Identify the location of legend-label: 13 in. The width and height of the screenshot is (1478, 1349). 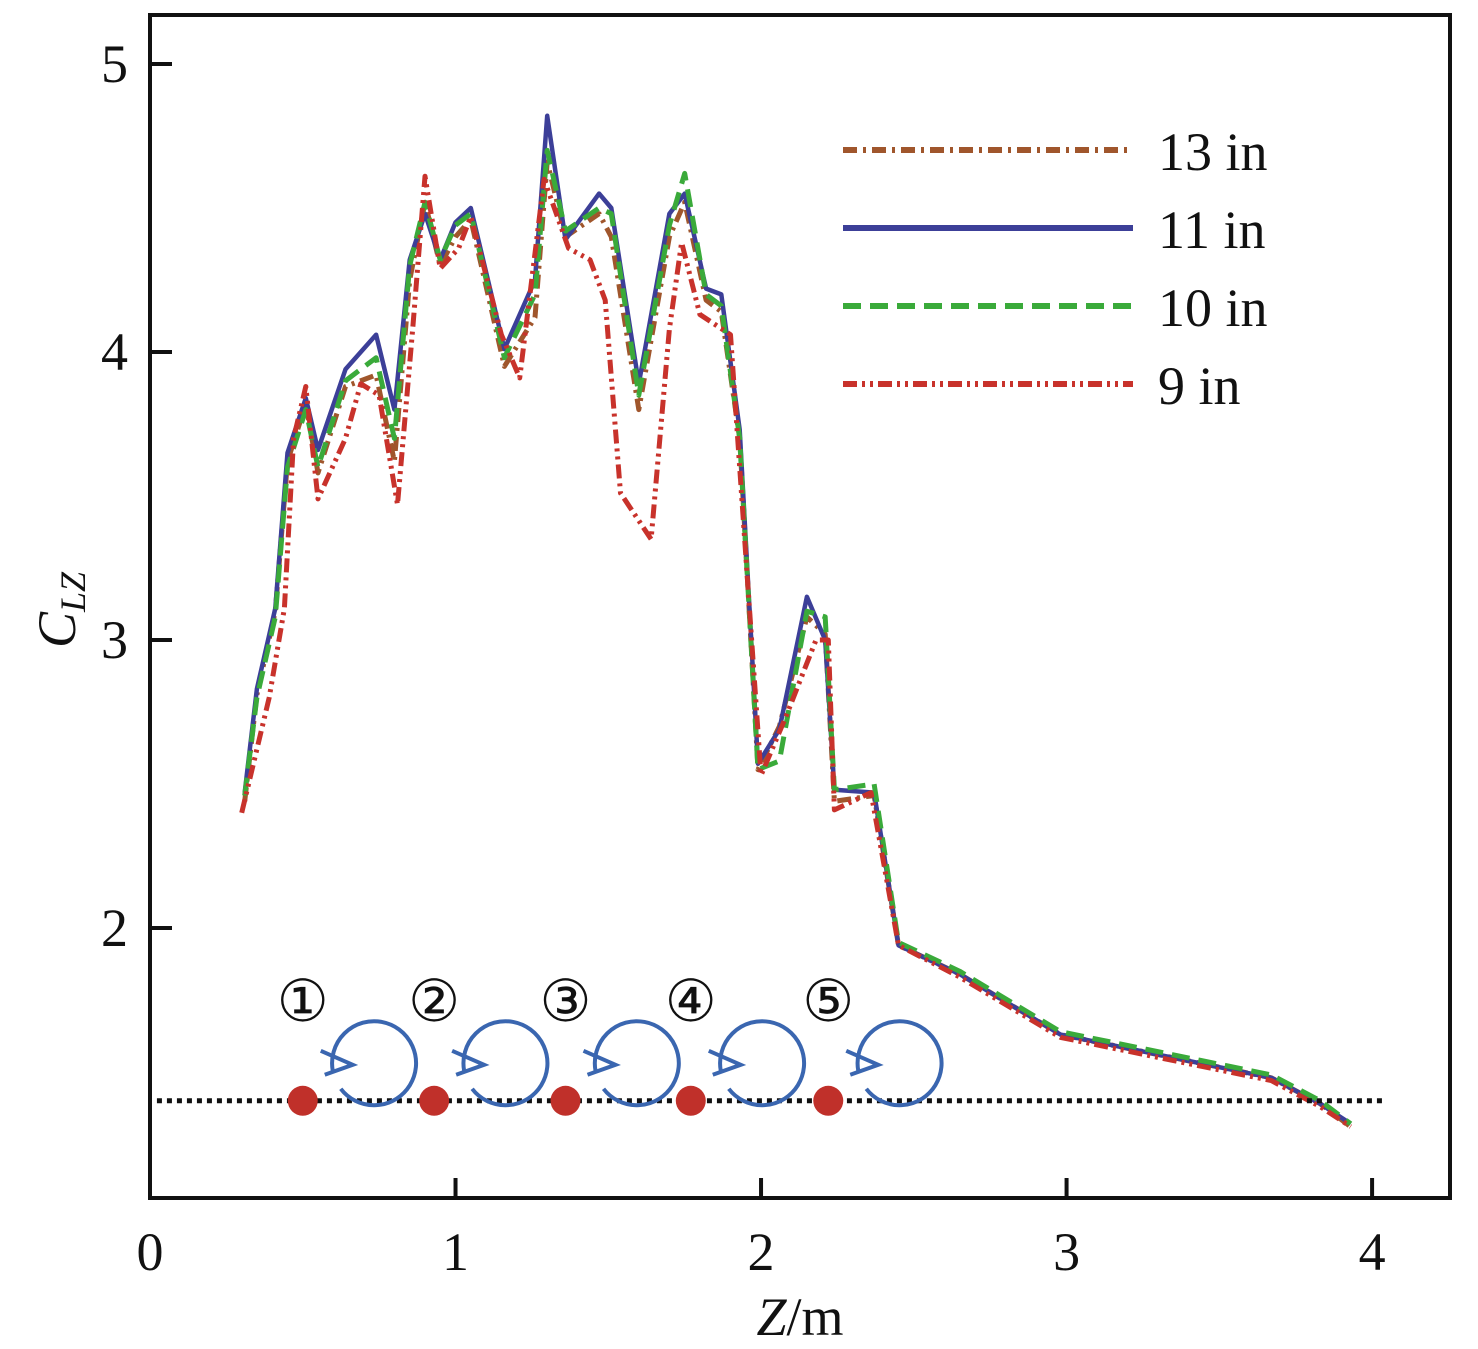
(1213, 152).